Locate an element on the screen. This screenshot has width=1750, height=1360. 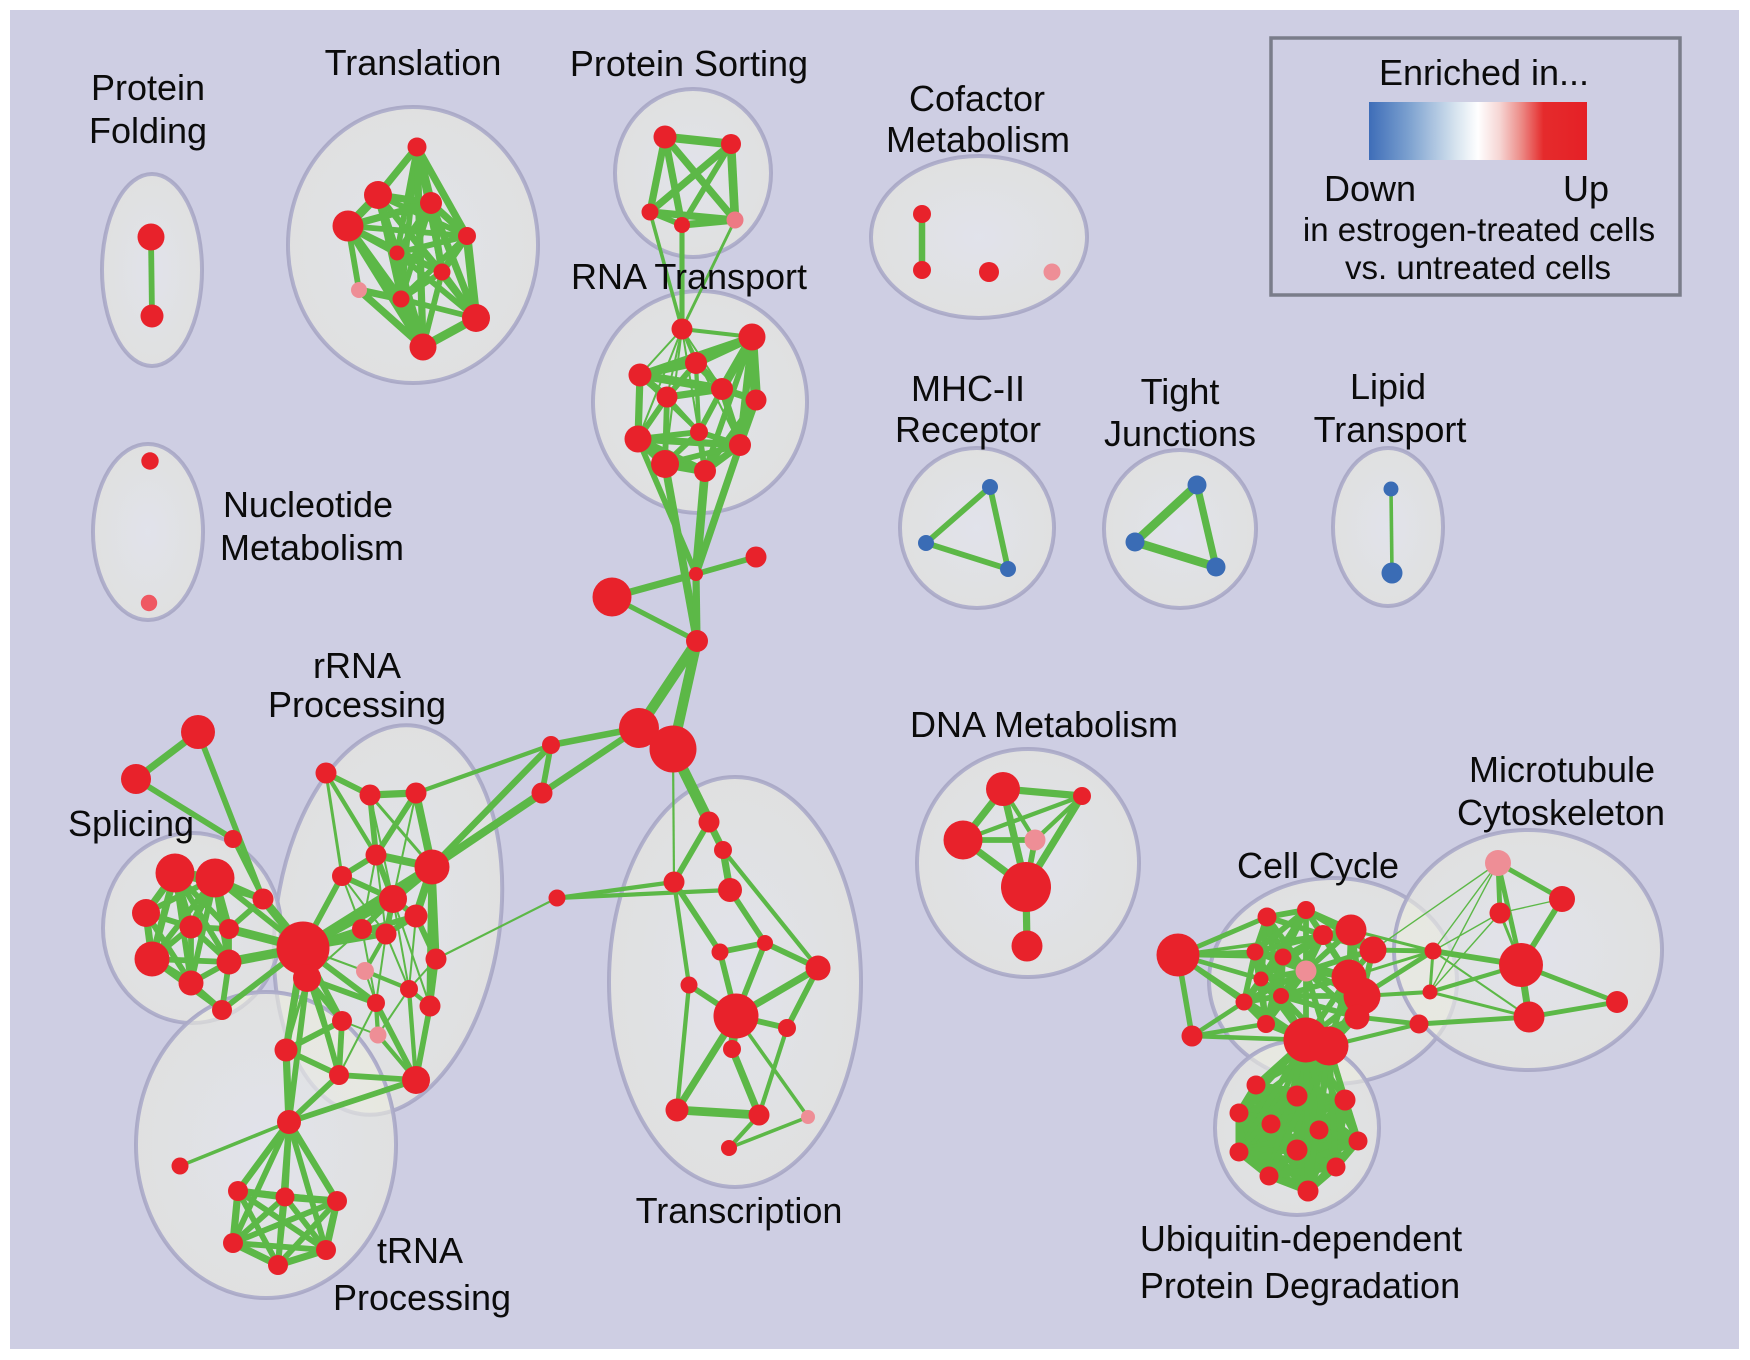
svg-text: Cell Cycle is located at coordinates (1318, 865).